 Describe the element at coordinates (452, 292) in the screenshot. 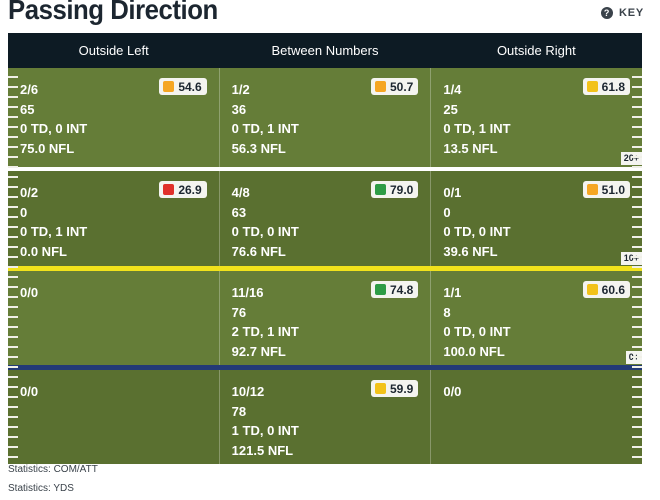

I see `stat-com-att: 1/1` at that location.